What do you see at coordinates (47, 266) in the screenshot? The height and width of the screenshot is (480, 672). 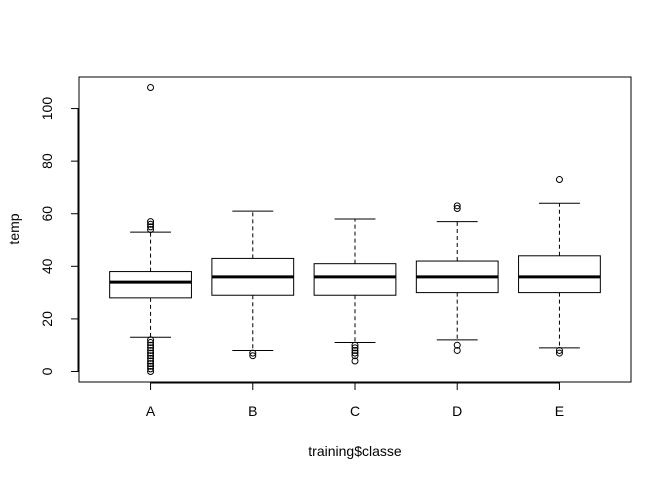 I see `y-tick-label: 40` at bounding box center [47, 266].